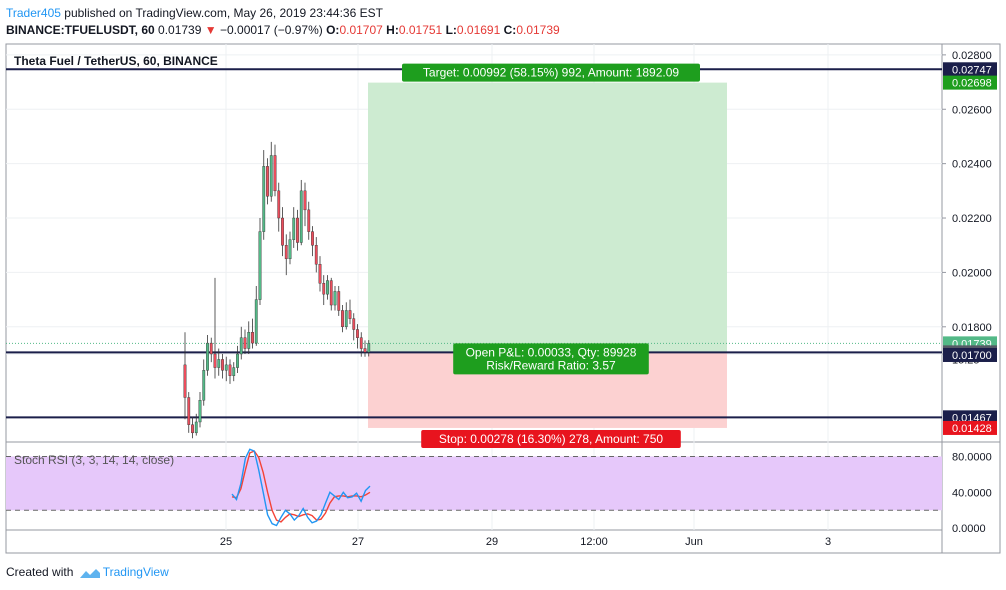  Describe the element at coordinates (116, 61) in the screenshot. I see `chart-title: Theta Fuel / TetherUS, 60, BINANCE` at that location.